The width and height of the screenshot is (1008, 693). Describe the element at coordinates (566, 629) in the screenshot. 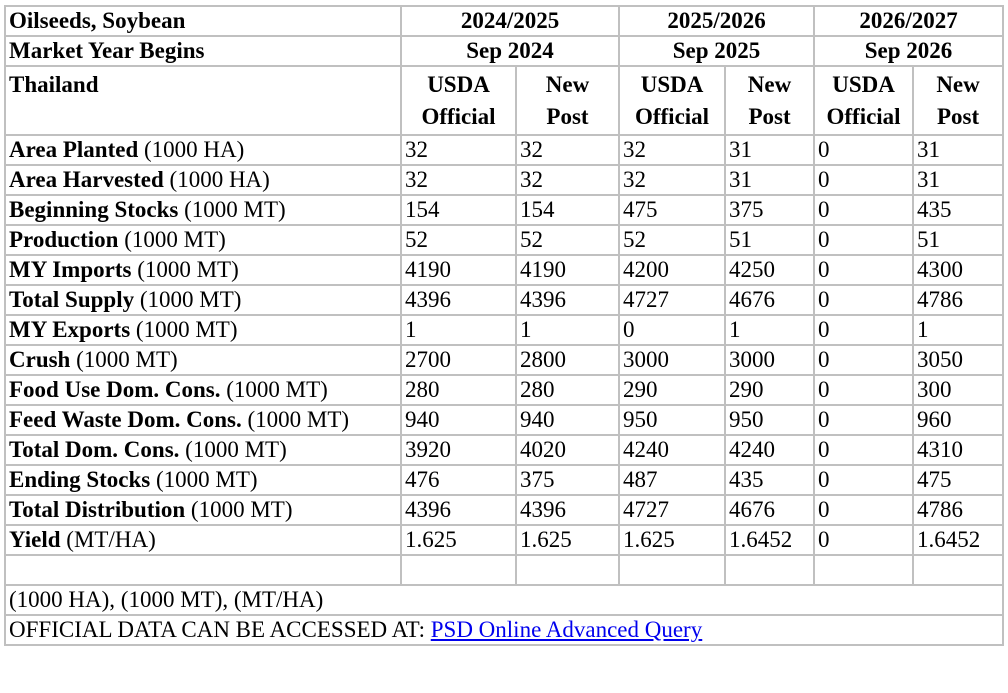

I see `psd-online-link: PSD Online Advanced Query` at that location.